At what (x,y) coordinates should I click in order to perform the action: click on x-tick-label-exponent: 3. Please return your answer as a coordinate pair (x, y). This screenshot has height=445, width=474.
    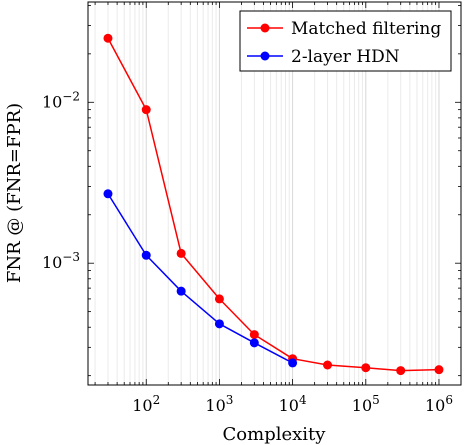
    Looking at the image, I should click on (230, 400).